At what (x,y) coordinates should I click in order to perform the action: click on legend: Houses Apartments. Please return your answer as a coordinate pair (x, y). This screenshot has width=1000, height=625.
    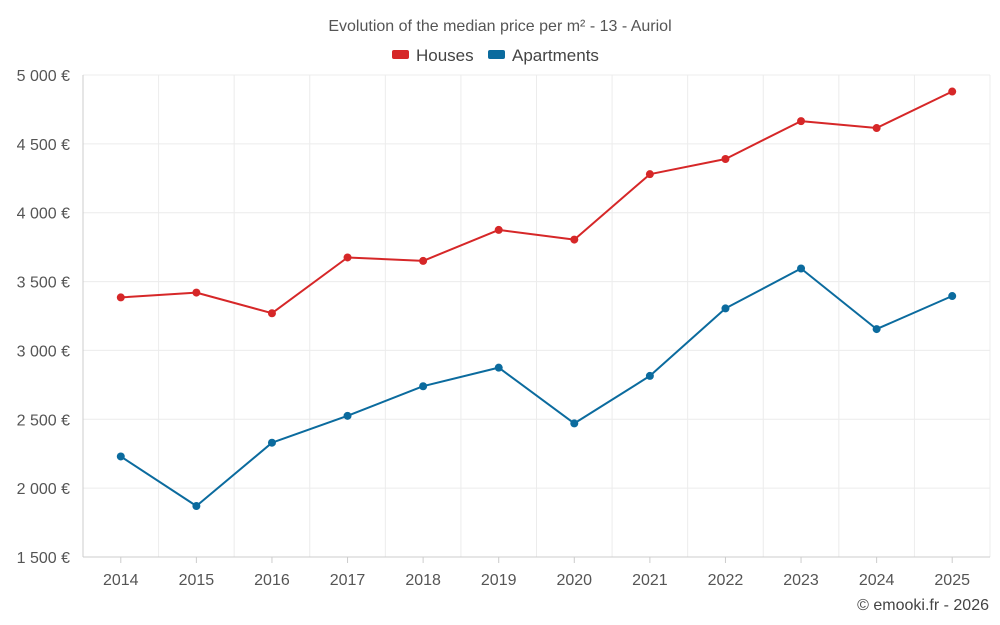
    Looking at the image, I should click on (495, 55).